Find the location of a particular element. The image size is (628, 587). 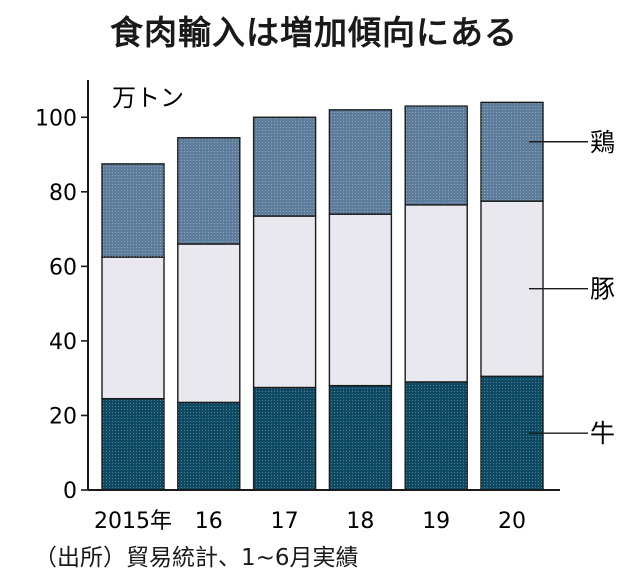

series-label-豚: 豚 is located at coordinates (602, 289).